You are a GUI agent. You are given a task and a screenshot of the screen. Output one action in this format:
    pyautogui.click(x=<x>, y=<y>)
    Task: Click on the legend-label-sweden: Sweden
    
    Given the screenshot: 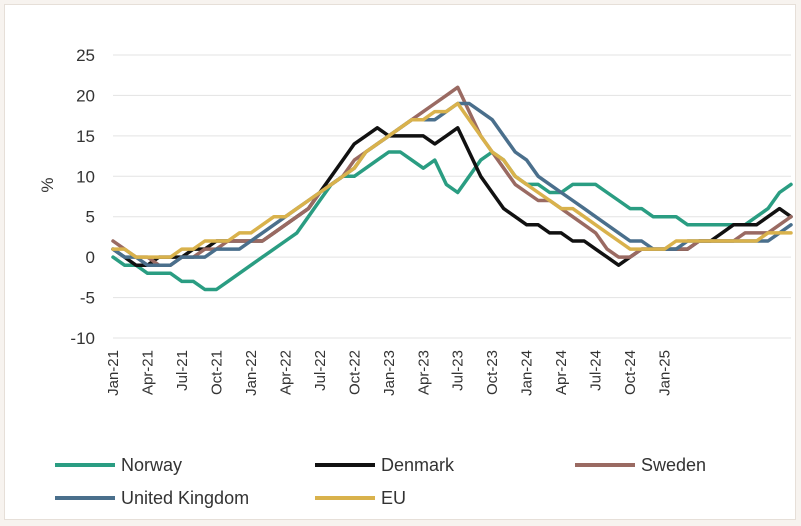 What is the action you would take?
    pyautogui.click(x=673, y=465)
    